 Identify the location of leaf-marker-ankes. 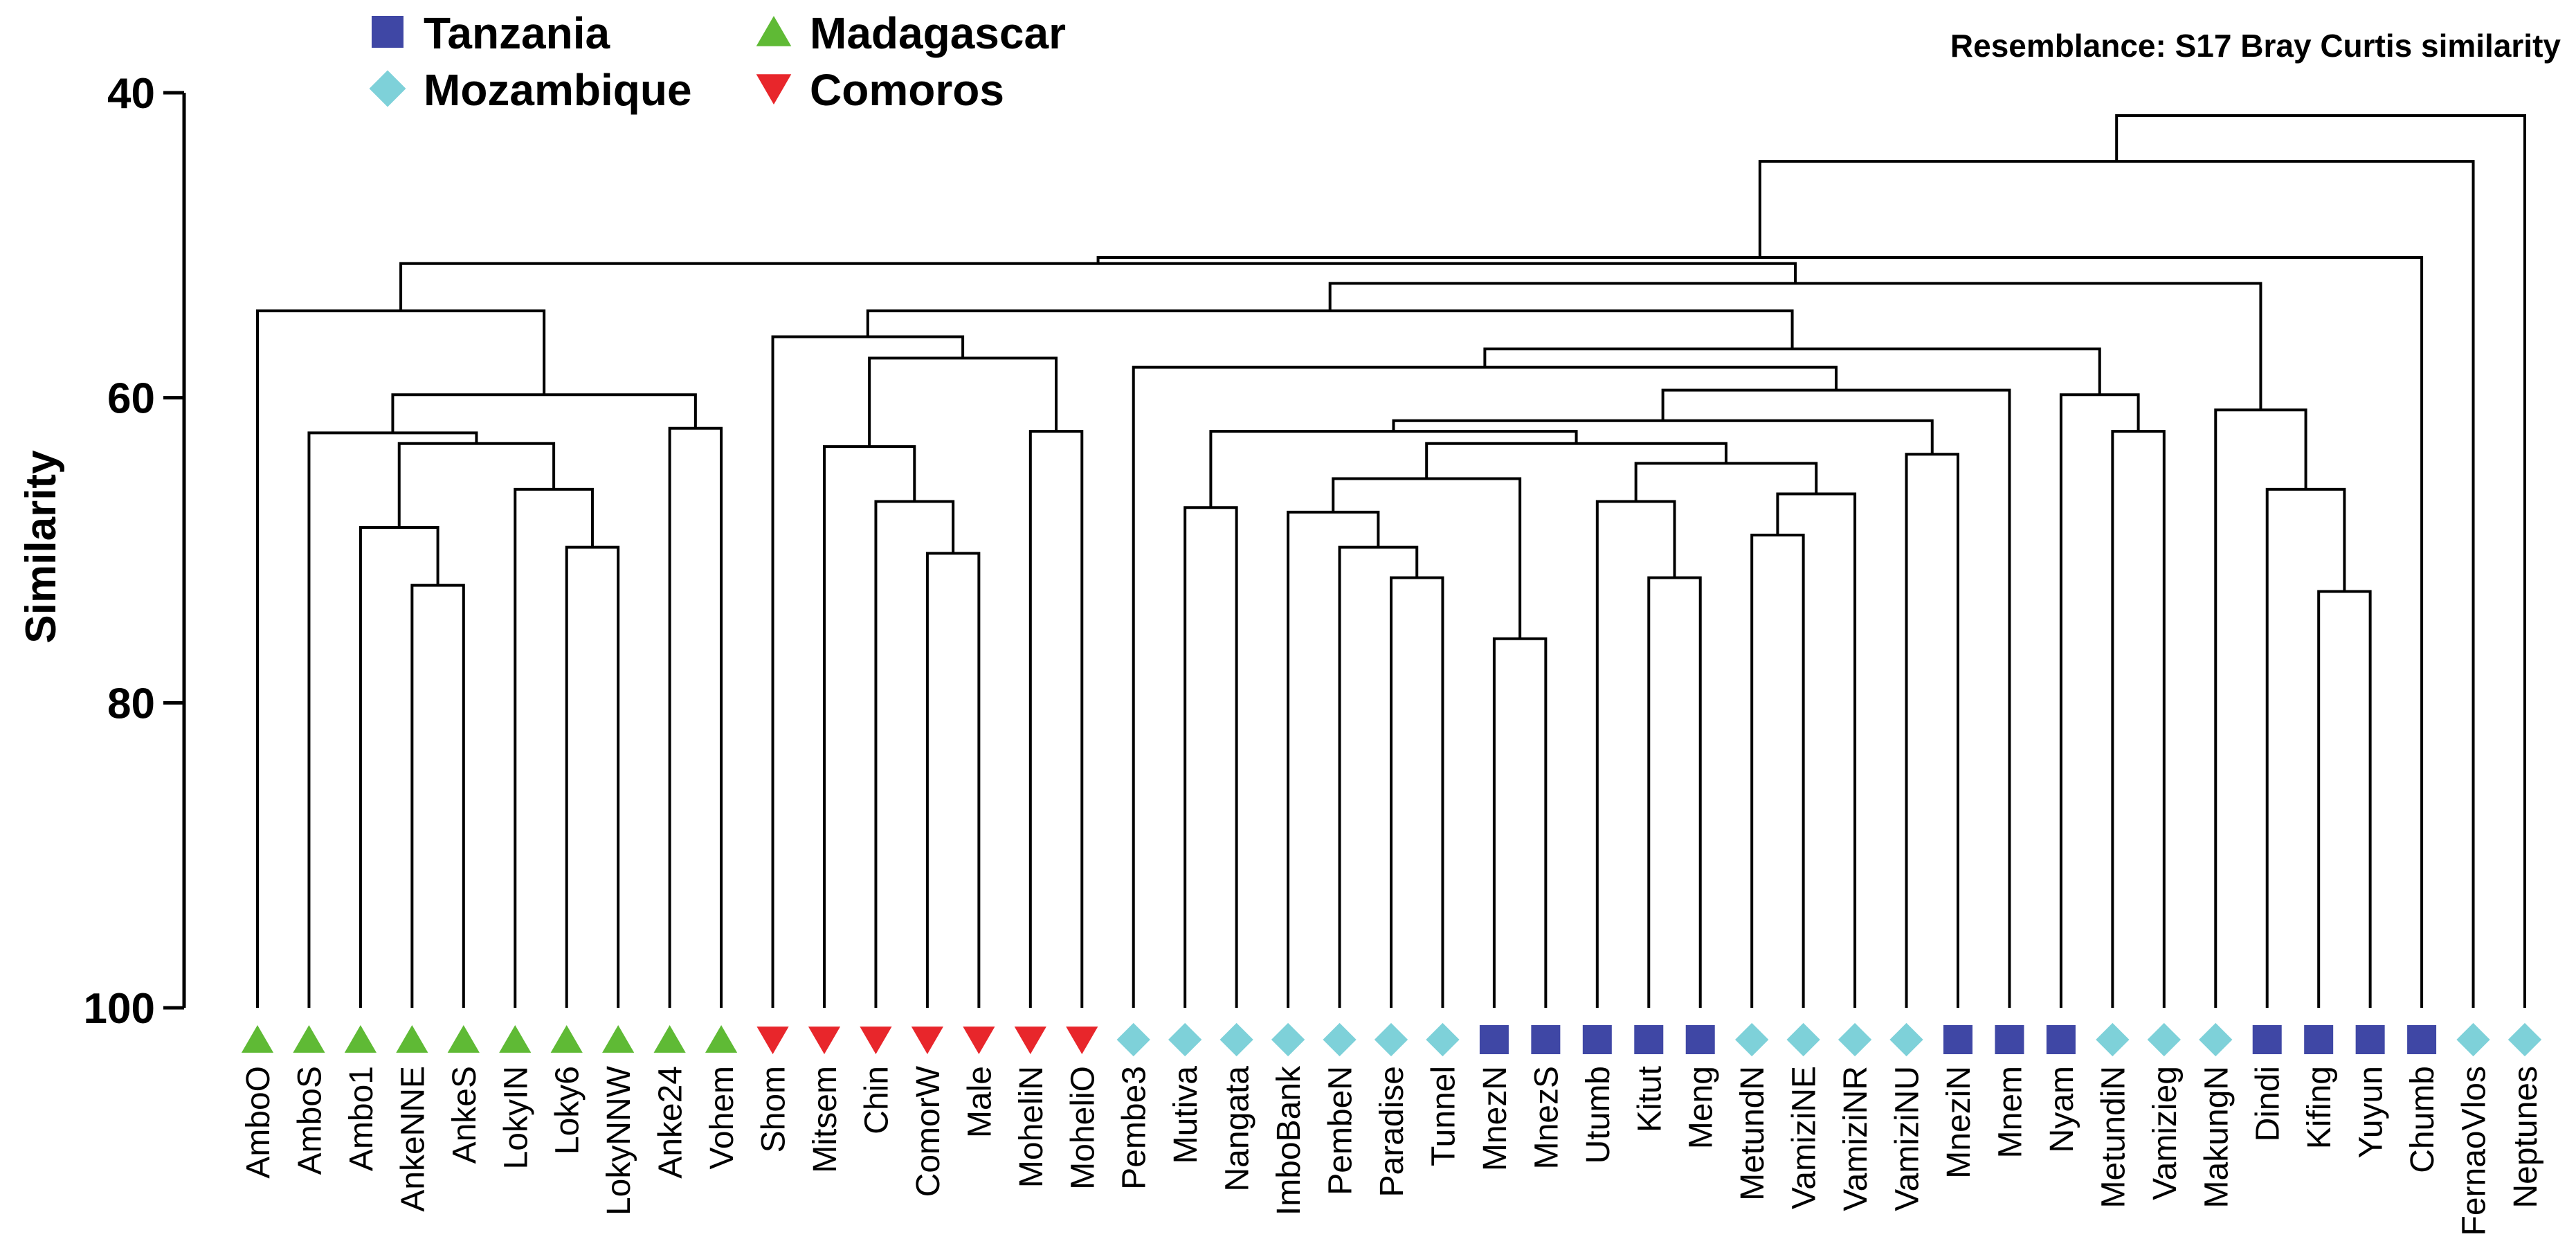
(463, 1039).